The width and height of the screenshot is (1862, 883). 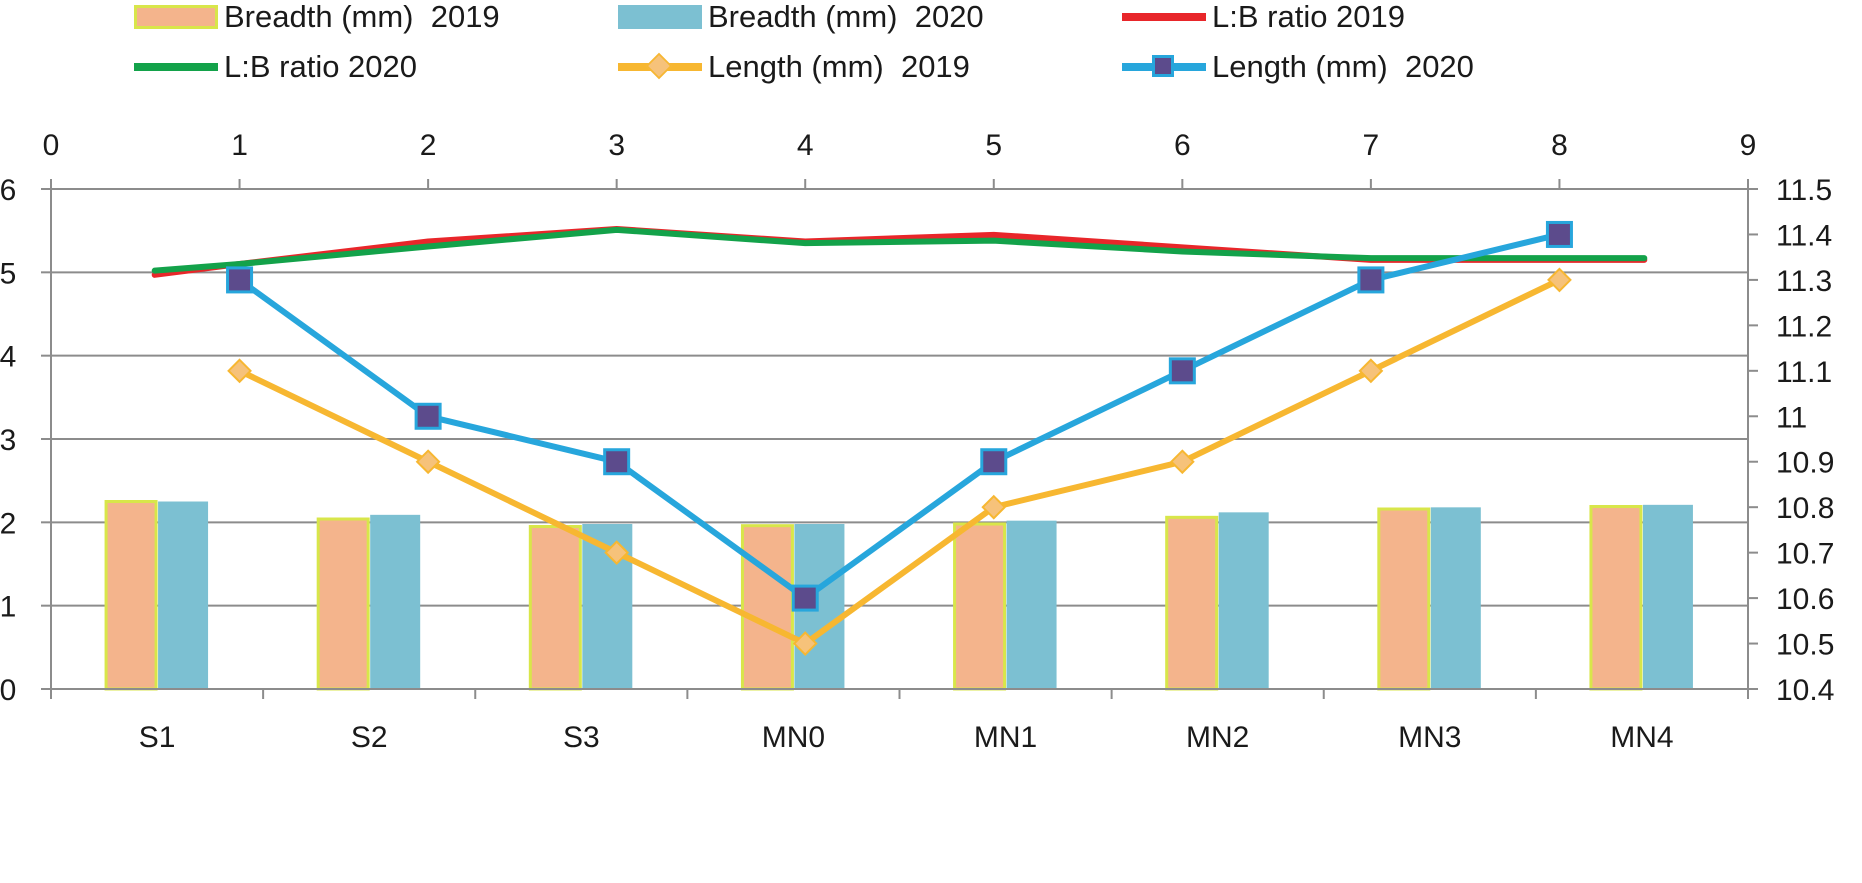 I want to click on y-tick-label-right: 10.6, so click(x=1805, y=599).